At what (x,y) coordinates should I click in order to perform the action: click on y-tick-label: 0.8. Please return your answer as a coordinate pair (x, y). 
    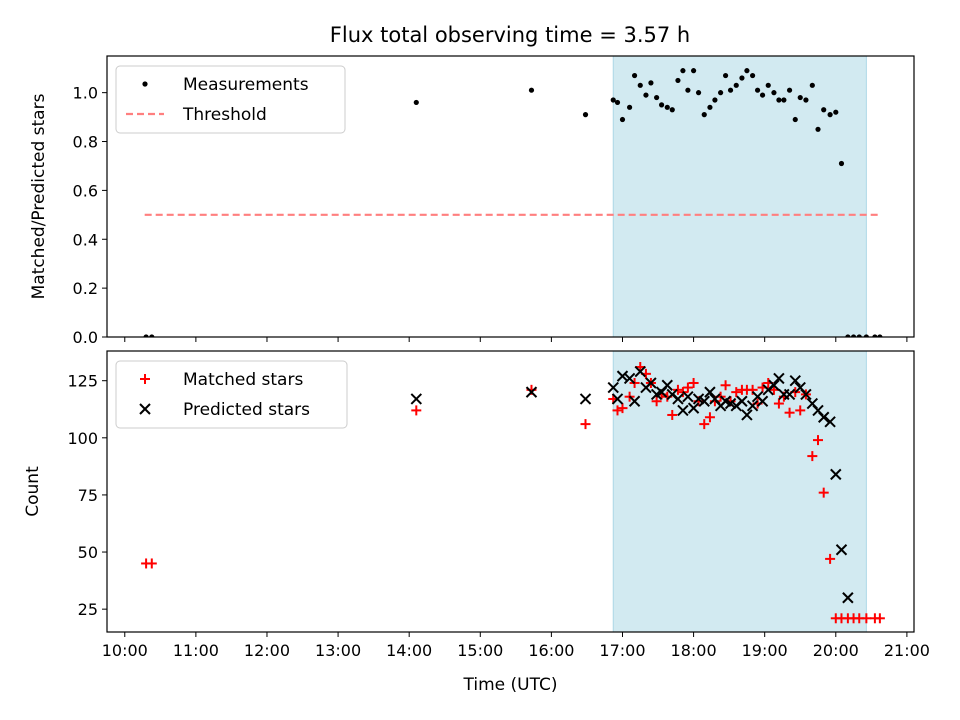
    Looking at the image, I should click on (85, 142).